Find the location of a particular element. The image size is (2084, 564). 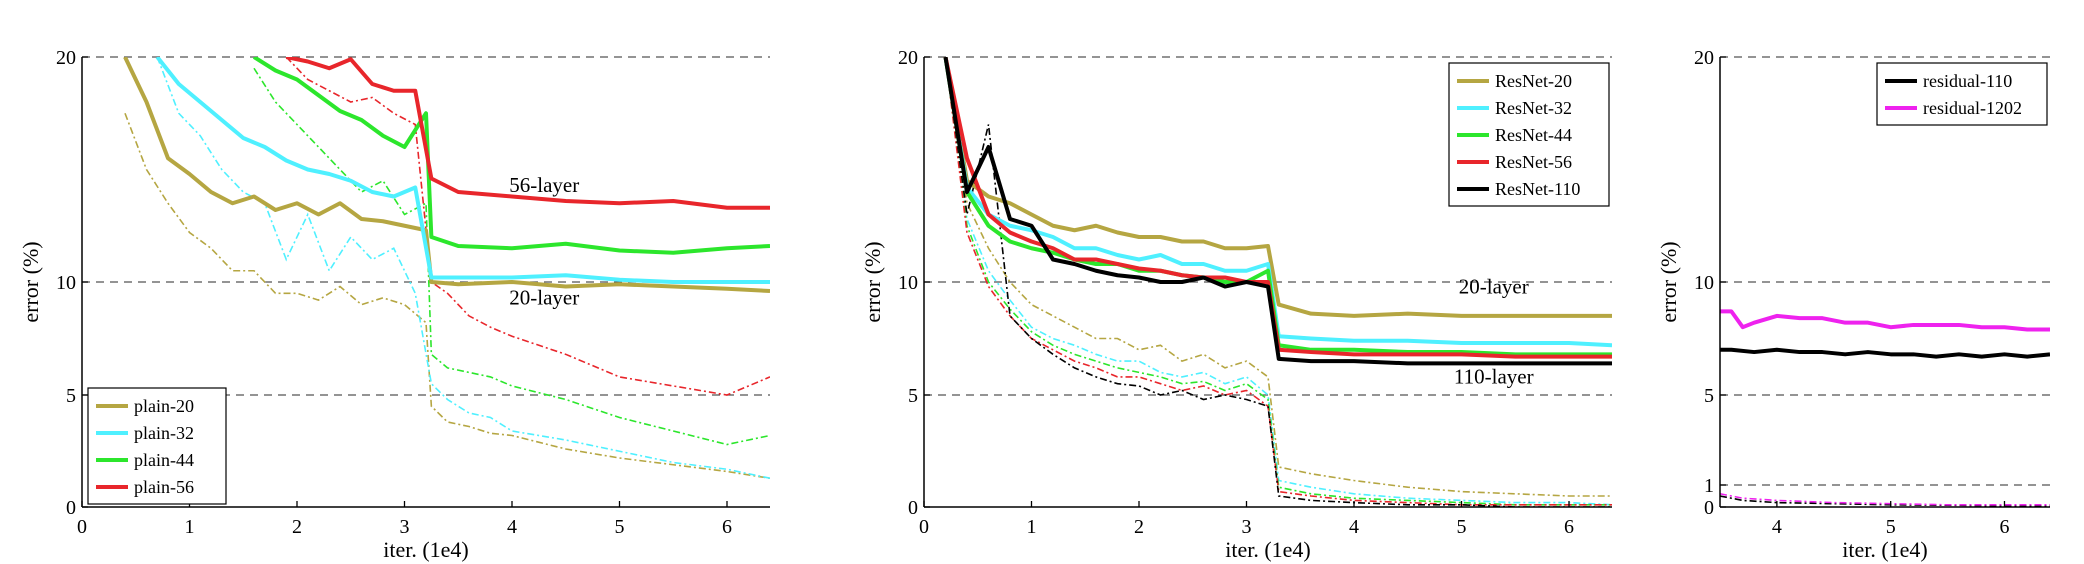

legend-label: ResNet-32 is located at coordinates (1533, 108).